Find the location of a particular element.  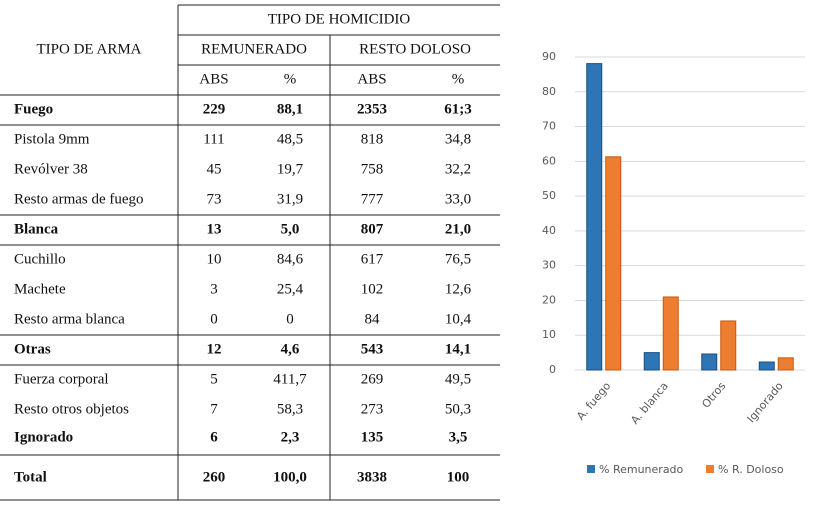

cell: 6 is located at coordinates (214, 437).